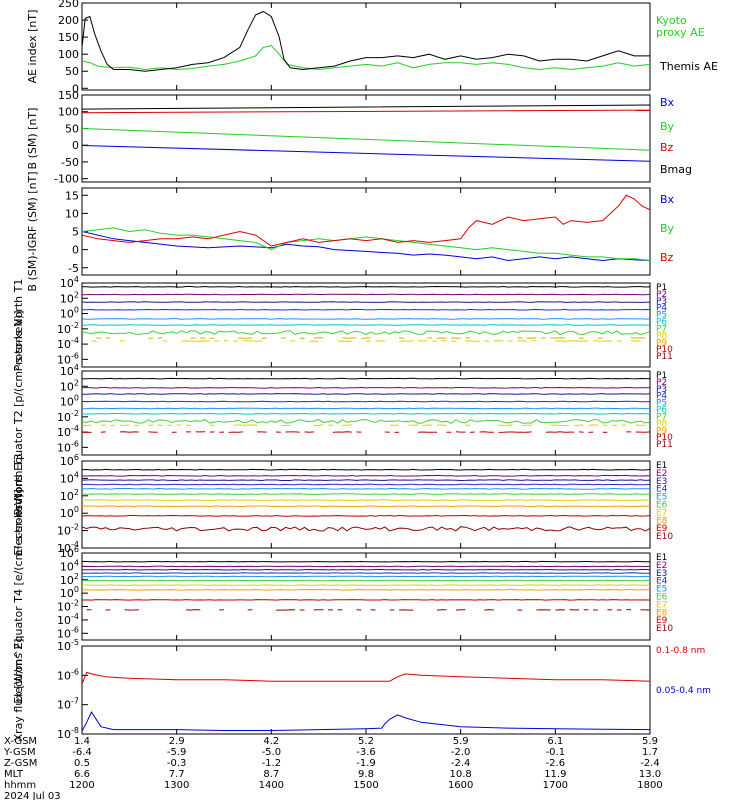 The width and height of the screenshot is (750, 800). I want to click on x-row-value: 1400, so click(271, 785).